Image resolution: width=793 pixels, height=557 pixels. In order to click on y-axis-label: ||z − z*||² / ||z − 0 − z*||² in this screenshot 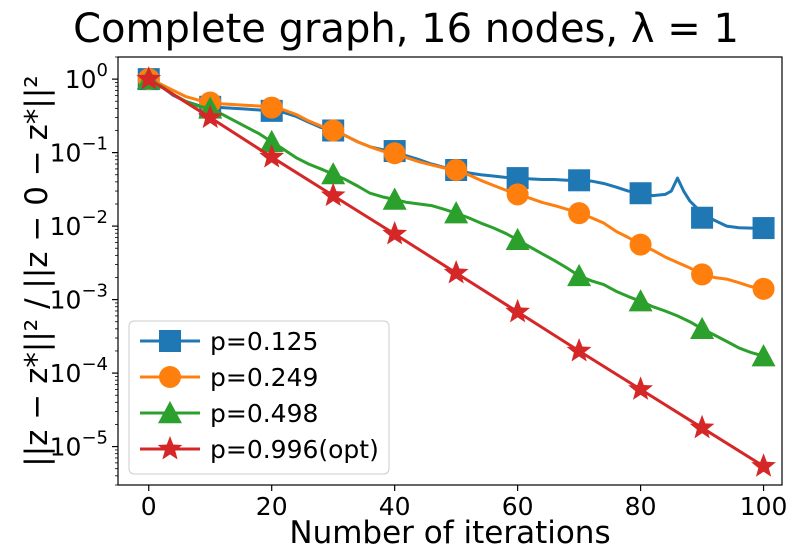, I will do `click(37, 270)`.